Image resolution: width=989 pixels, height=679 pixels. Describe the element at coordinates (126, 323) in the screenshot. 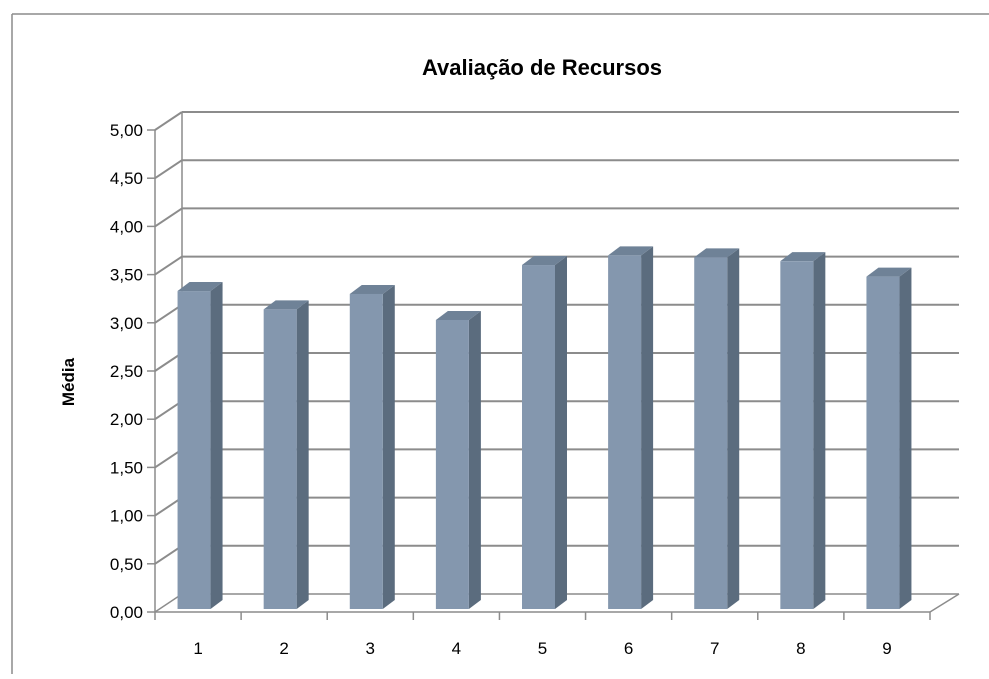

I see `y-tick-label: 3,00` at that location.